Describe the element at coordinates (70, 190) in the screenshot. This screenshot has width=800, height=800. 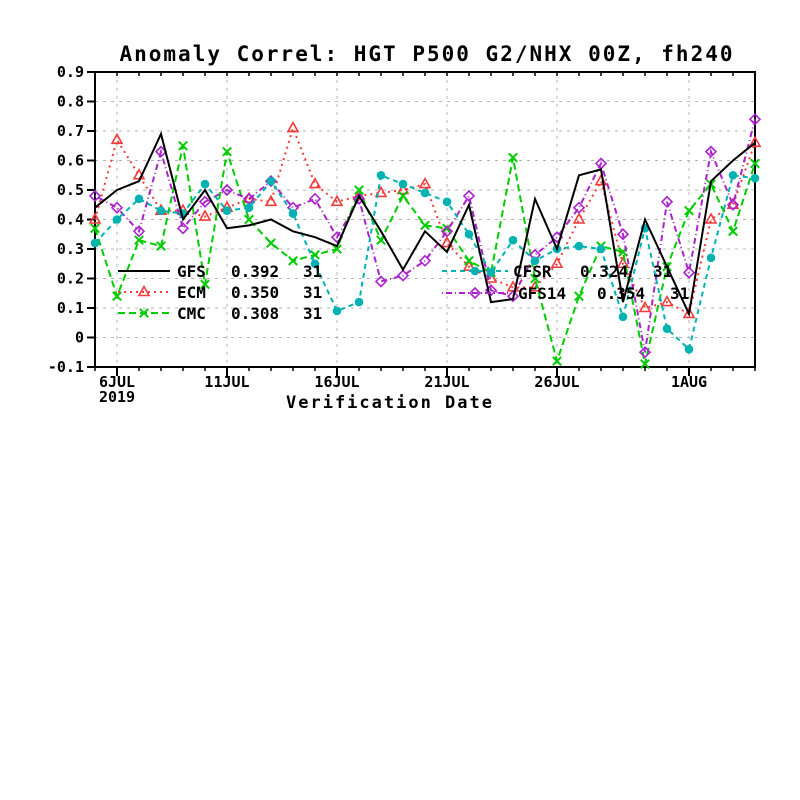
I see `y-tick-label: 0.5` at that location.